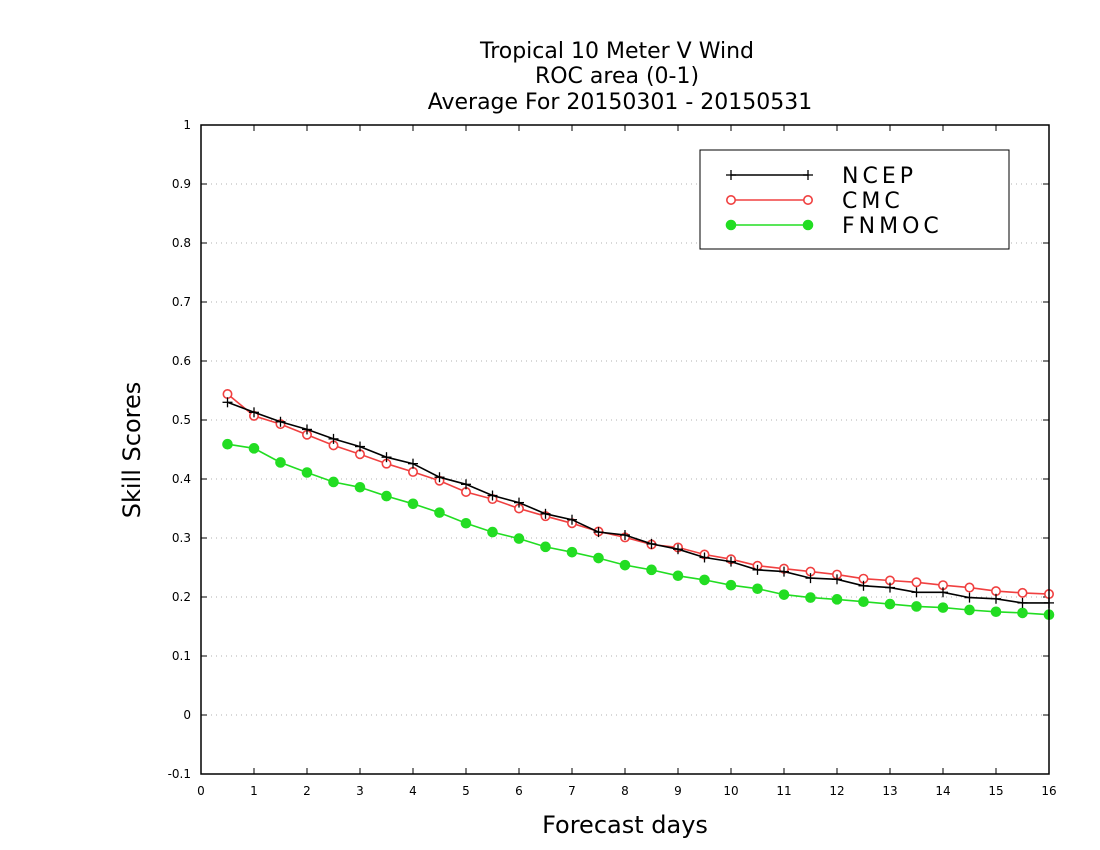  Describe the element at coordinates (254, 791) in the screenshot. I see `x-tick-label: 1` at that location.